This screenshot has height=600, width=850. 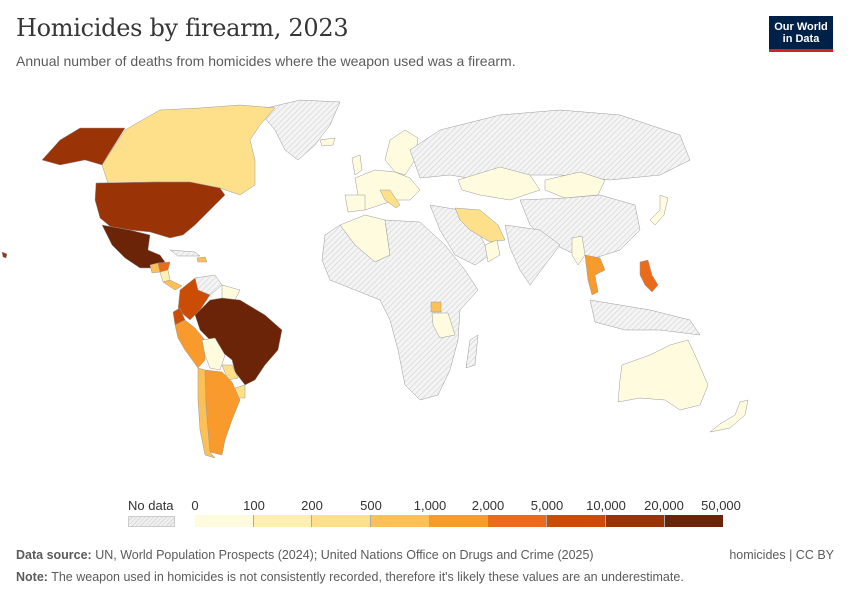 I want to click on legend-tick: 50,000, so click(x=721, y=505).